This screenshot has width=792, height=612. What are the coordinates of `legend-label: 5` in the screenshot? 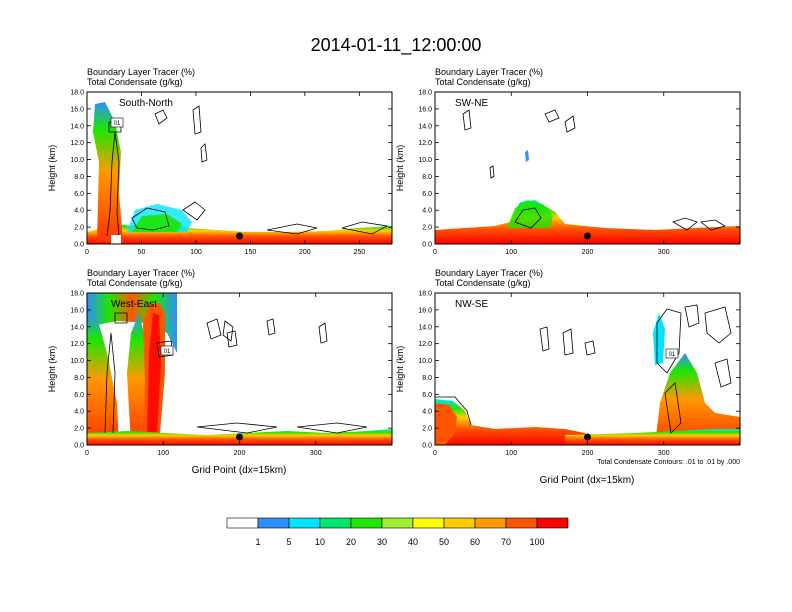 It's located at (288, 542).